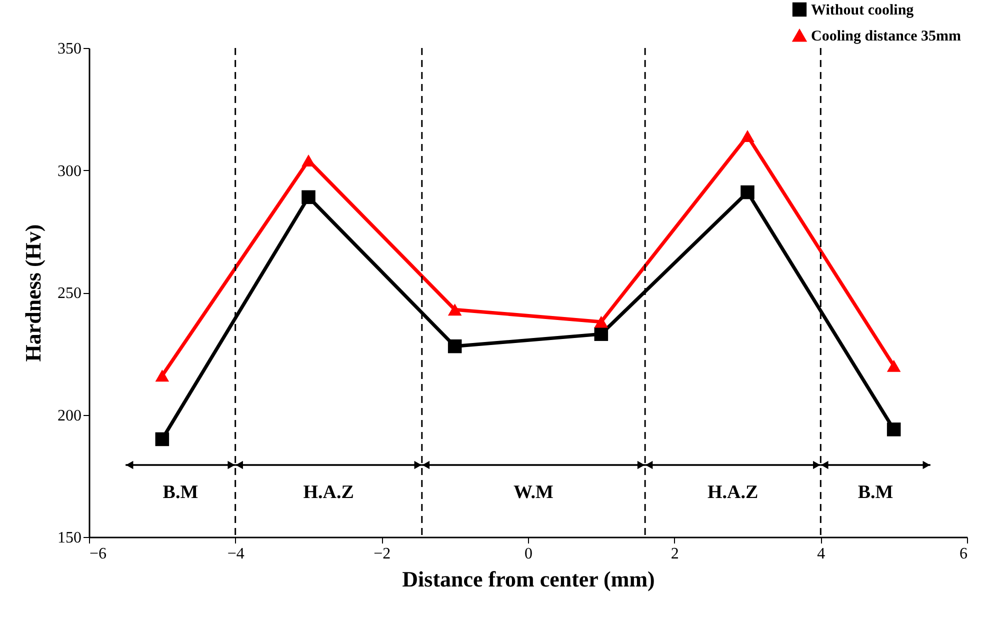 This screenshot has height=621, width=994. Describe the element at coordinates (70, 171) in the screenshot. I see `y-tick-label: 300` at that location.